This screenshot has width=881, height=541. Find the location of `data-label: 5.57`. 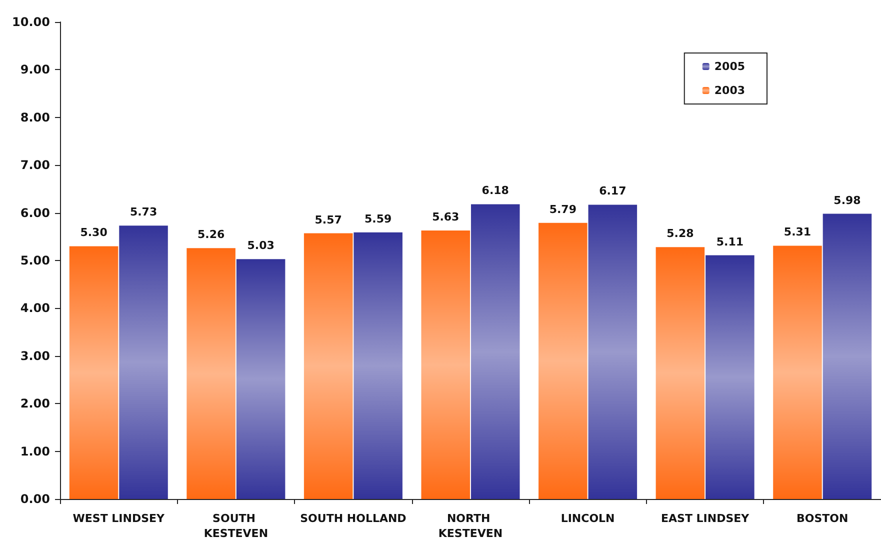

data-label: 5.57 is located at coordinates (328, 219).